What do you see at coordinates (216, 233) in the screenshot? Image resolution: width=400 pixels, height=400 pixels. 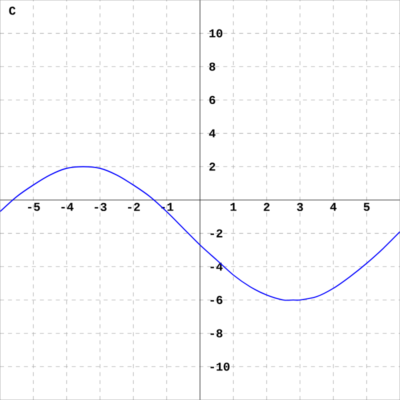 I see `y-tick-label: -2` at bounding box center [216, 233].